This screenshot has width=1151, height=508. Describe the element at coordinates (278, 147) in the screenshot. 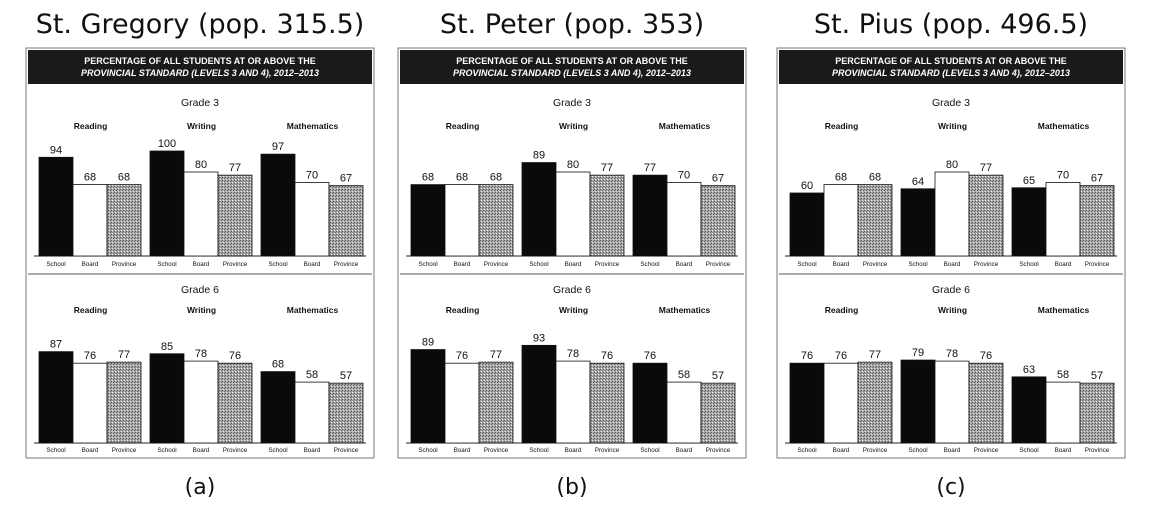

I see `bar-value-label: 97` at that location.